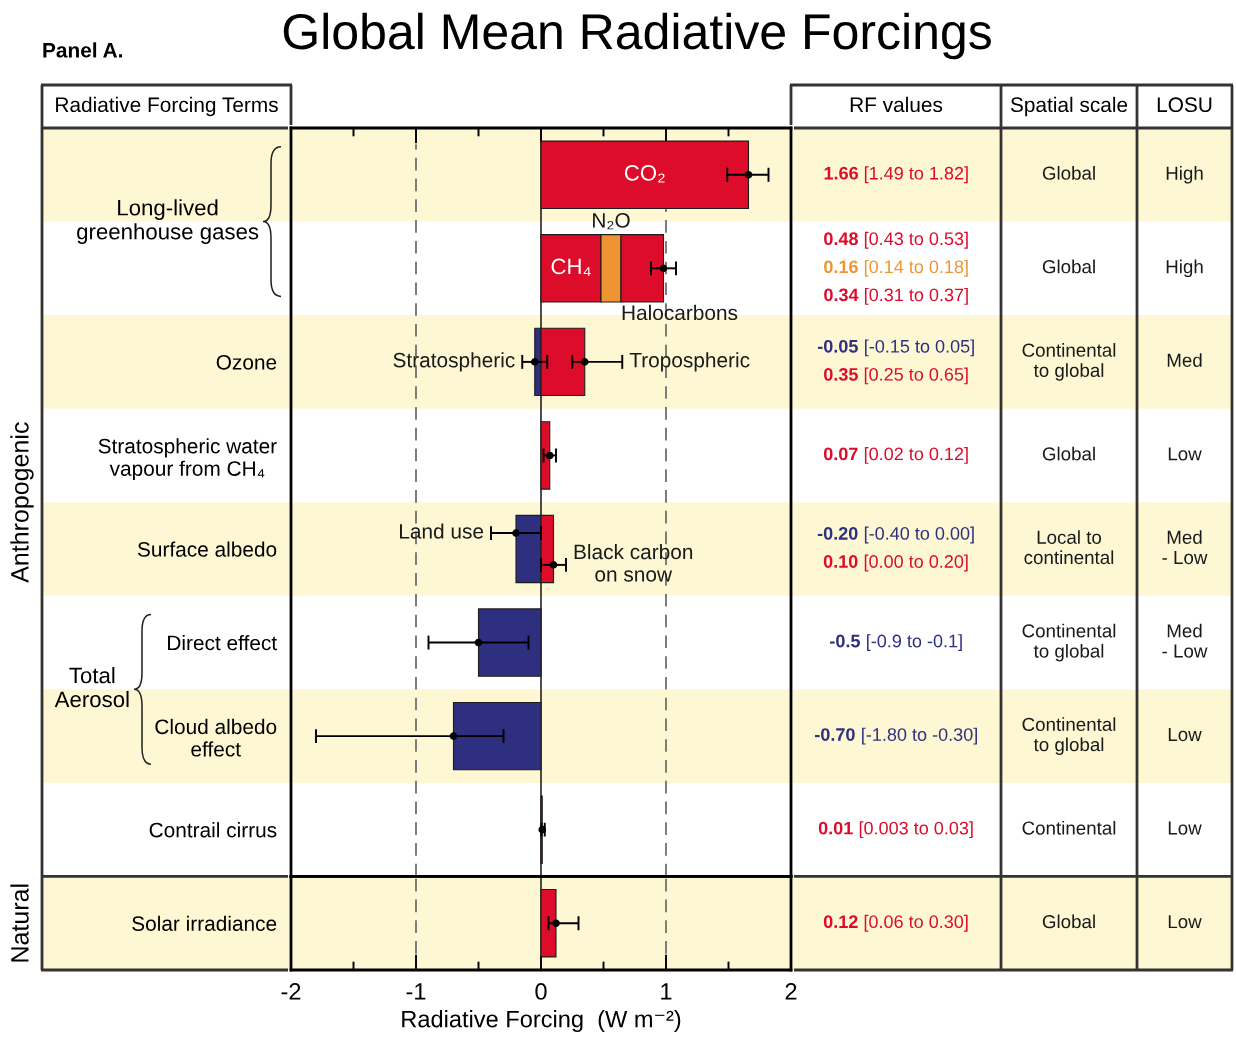  I want to click on series-label: CO₂, so click(644, 174).